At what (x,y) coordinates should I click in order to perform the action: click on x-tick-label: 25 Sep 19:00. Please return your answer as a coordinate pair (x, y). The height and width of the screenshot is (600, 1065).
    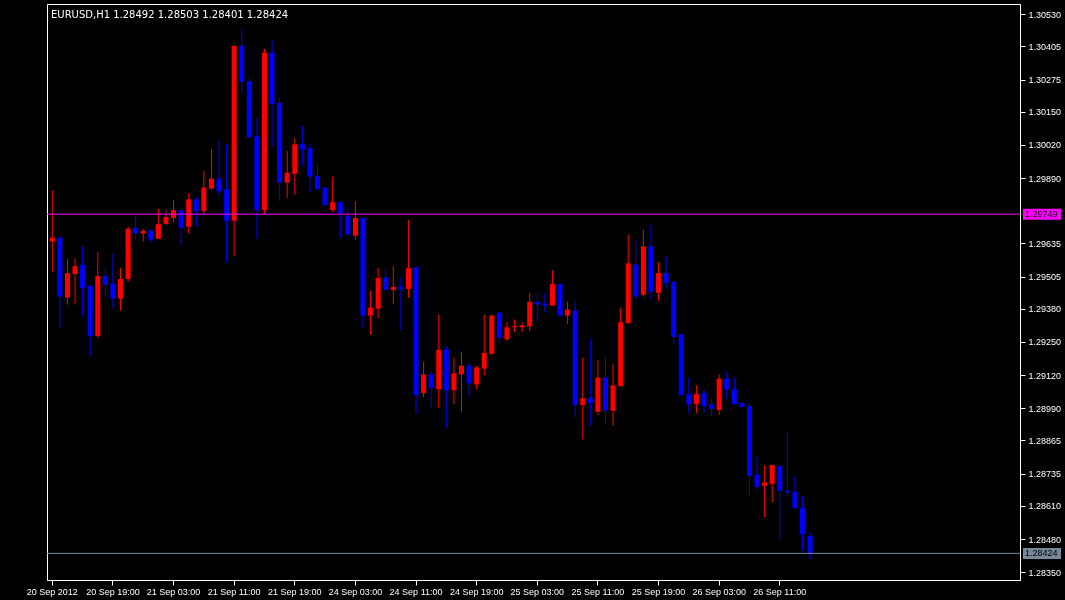
    Looking at the image, I should click on (658, 591).